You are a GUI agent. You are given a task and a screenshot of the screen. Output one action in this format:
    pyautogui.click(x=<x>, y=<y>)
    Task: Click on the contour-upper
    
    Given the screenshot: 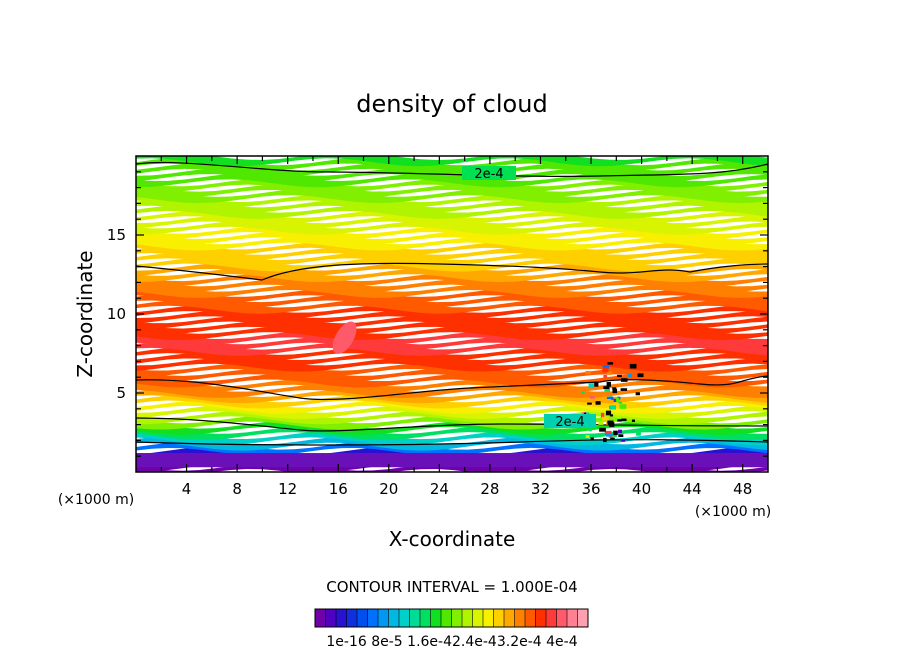 What is the action you would take?
    pyautogui.click(x=452, y=271)
    